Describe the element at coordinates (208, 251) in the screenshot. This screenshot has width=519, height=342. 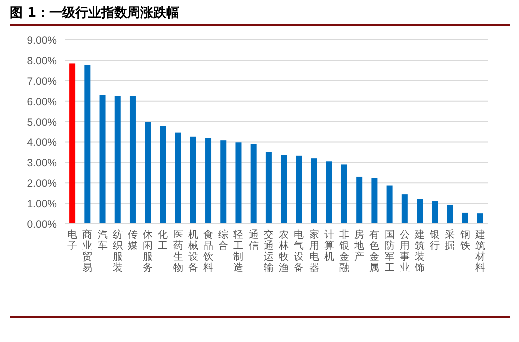
I see `x-tick-label: 食品饮料` at that location.